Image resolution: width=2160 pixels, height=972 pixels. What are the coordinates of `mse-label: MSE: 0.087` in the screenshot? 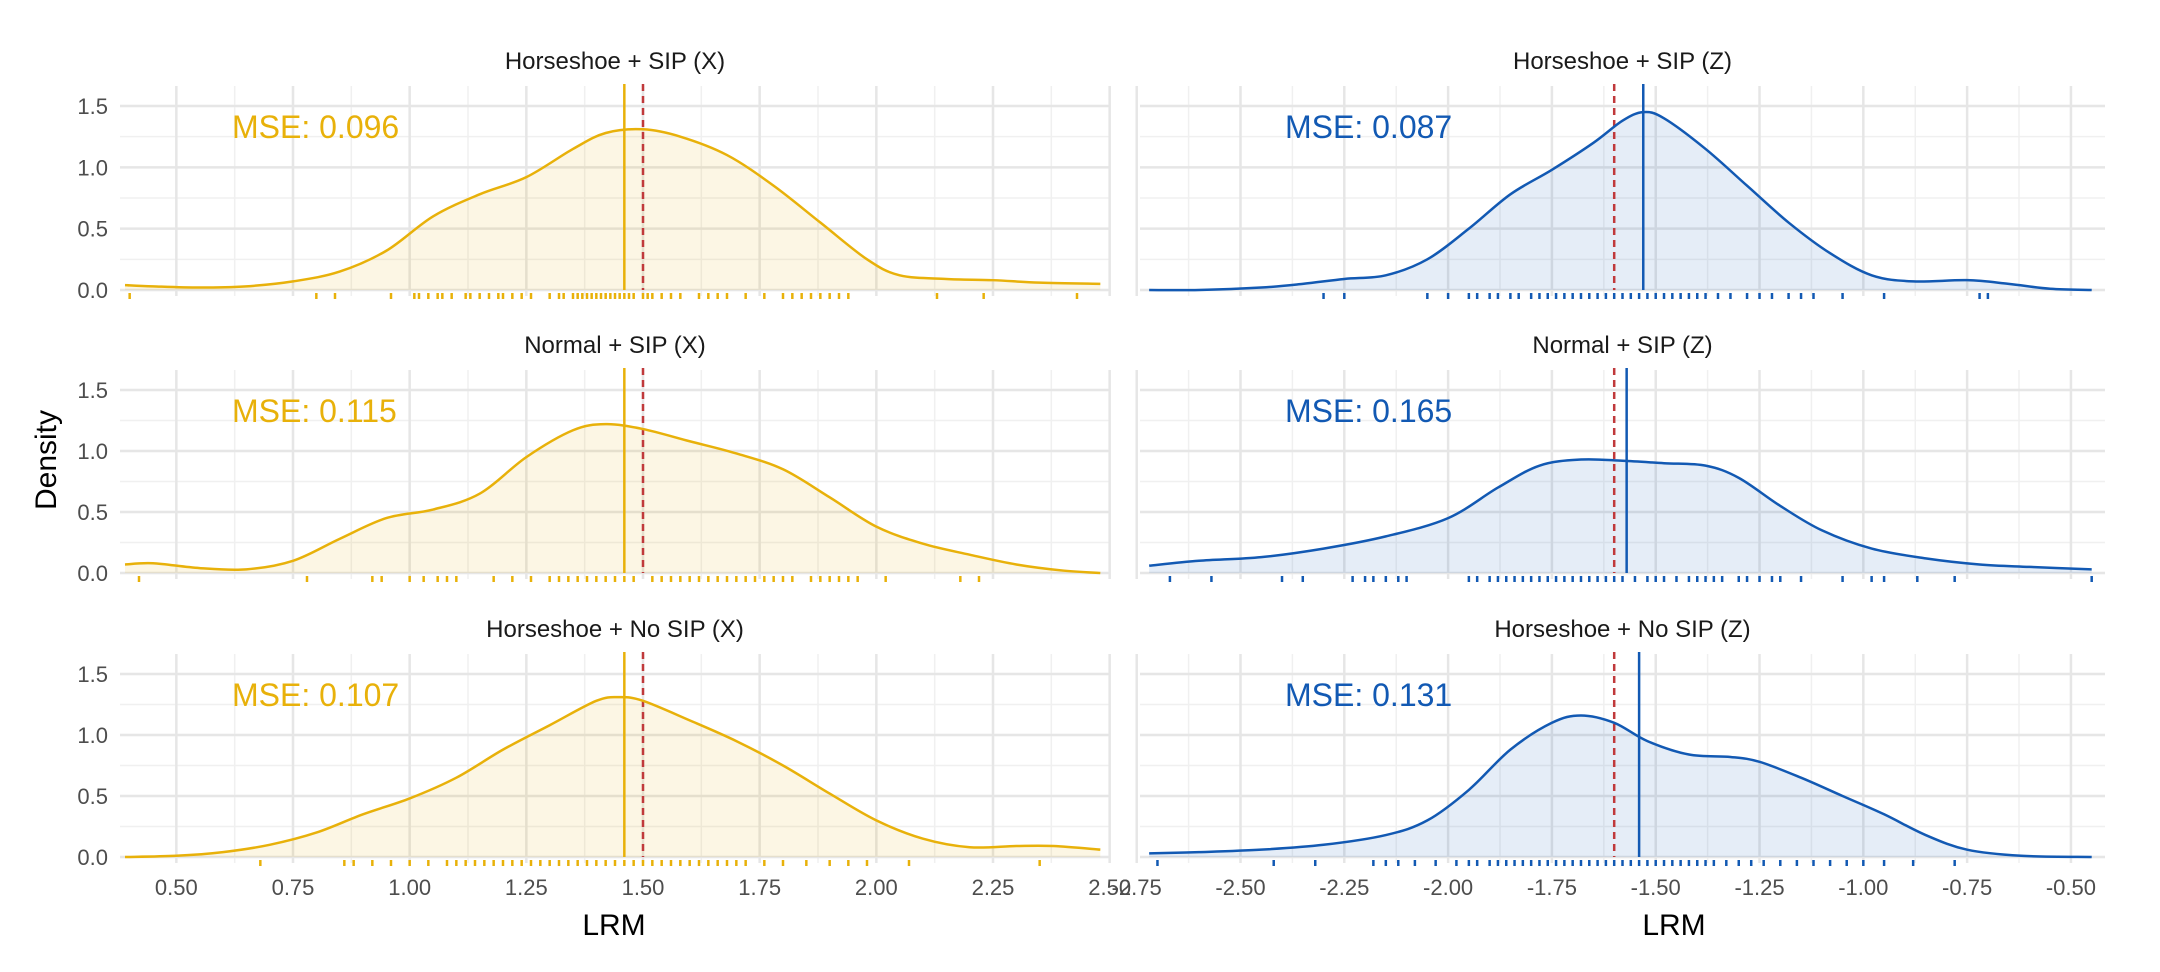 It's located at (1368, 127).